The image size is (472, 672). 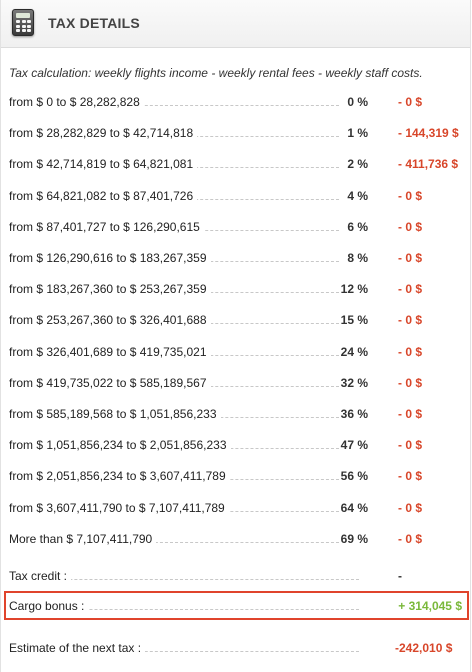 I want to click on bracket-range: from $ 585,189,568 to $ 1,051,856,233, so click(x=115, y=414).